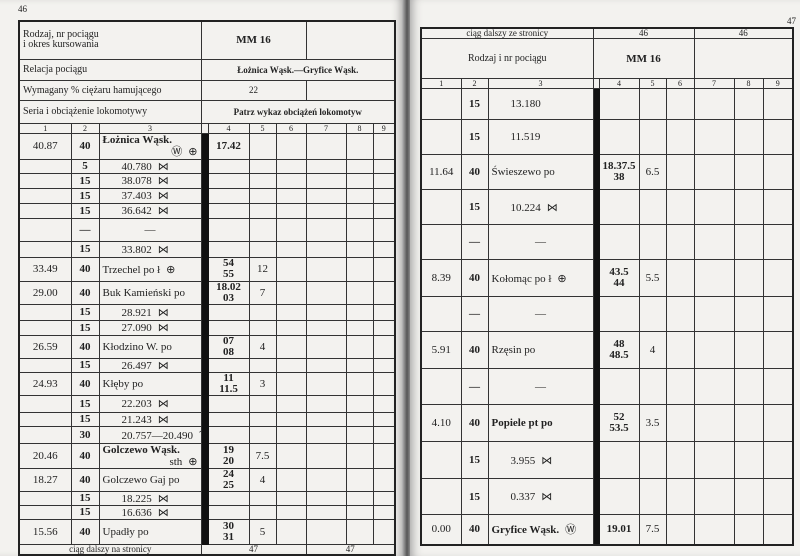 The height and width of the screenshot is (556, 800). I want to click on station-cell: Golczewo Gaj po, so click(150, 479).